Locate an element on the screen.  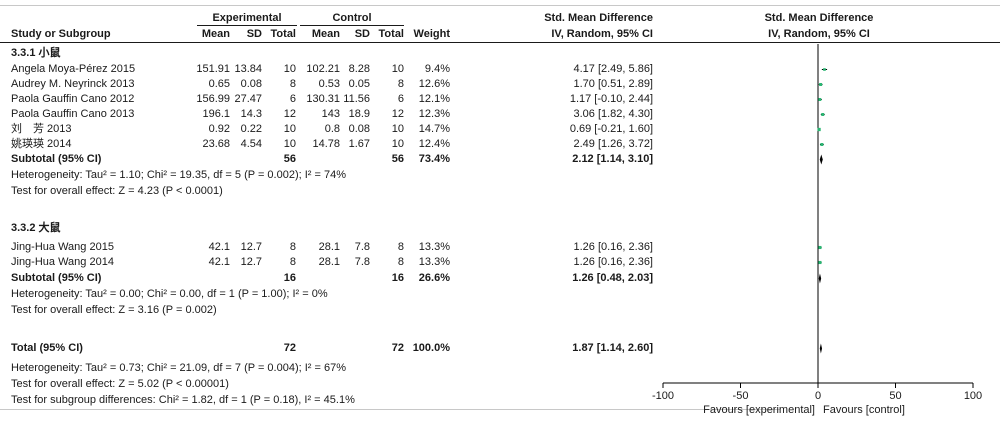
subtotal-effect-ci: 1.26 [0.48, 2.03] is located at coordinates (612, 278).